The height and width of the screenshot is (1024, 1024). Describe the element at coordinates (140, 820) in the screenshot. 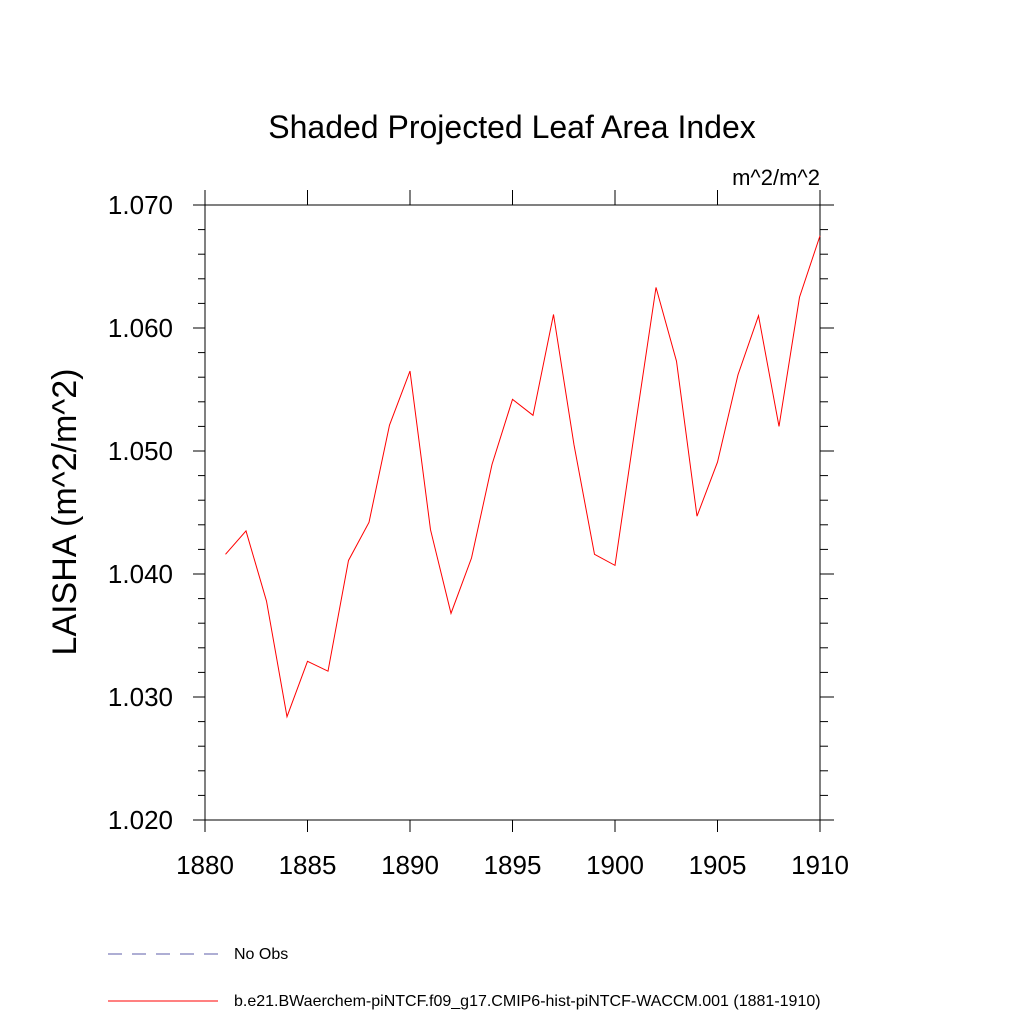

I see `y-tick-label: 1.020` at that location.